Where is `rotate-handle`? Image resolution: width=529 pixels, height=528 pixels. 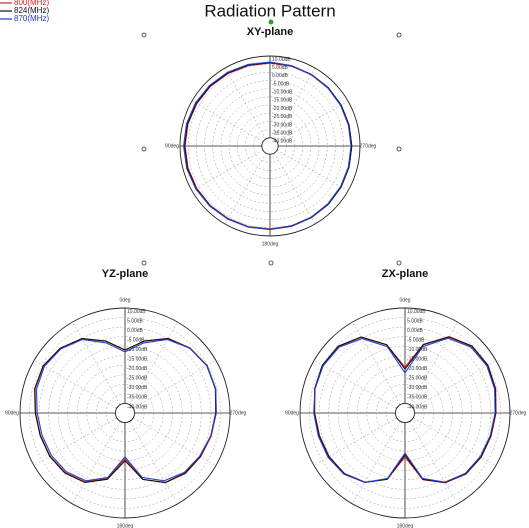 rotate-handle is located at coordinates (271, 22).